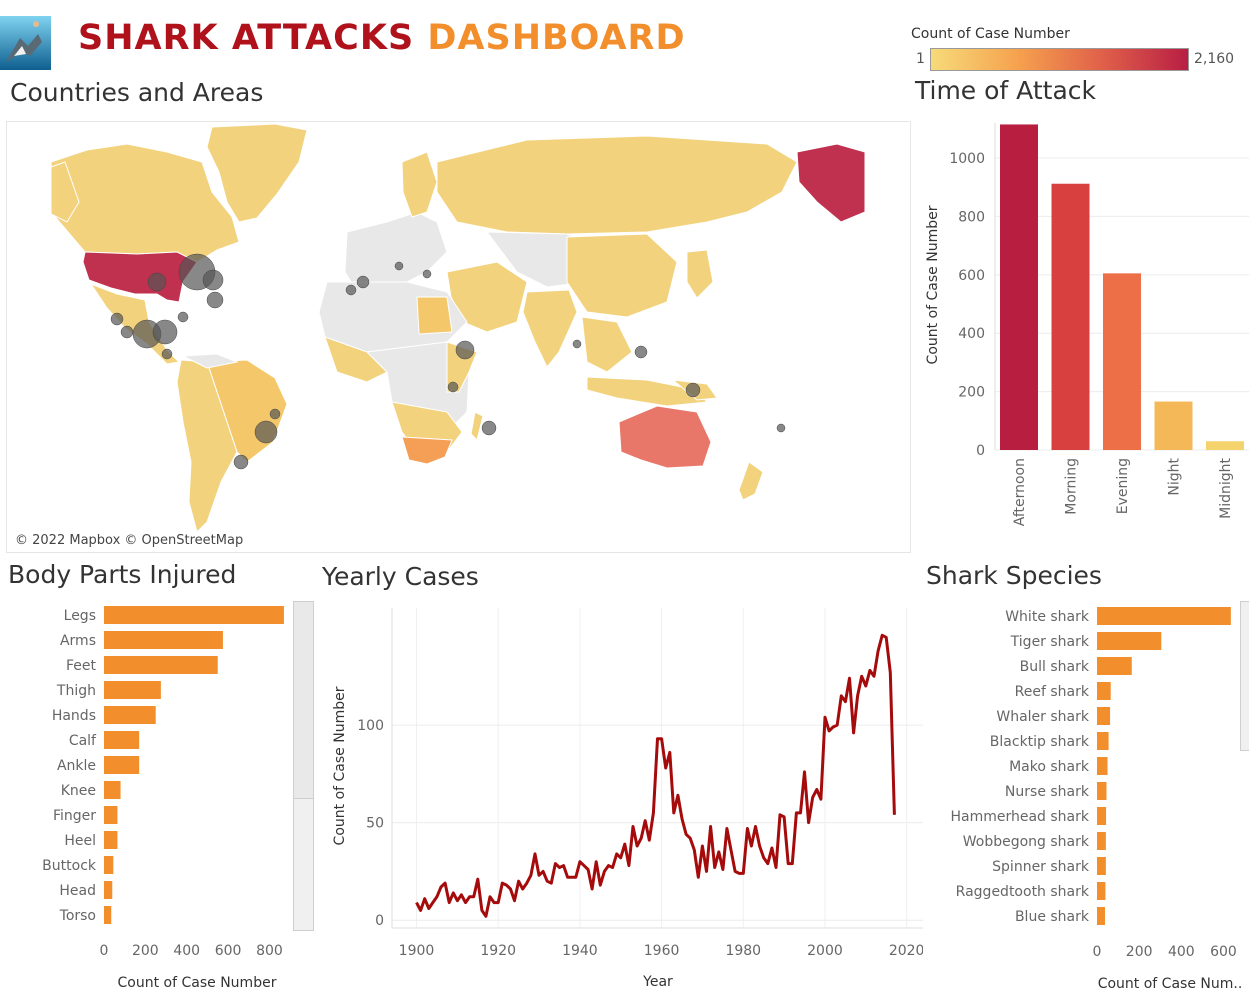 This screenshot has width=1249, height=999. What do you see at coordinates (751, 481) in the screenshot?
I see `region-new-zealand` at bounding box center [751, 481].